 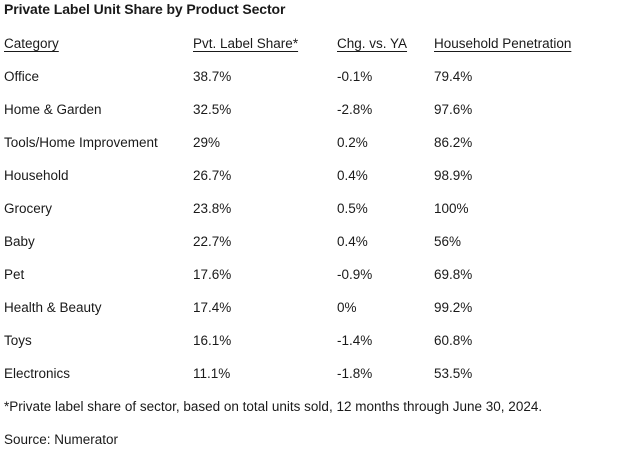 I want to click on table-row: Baby 22.7% 0.4% 56%, so click(x=311, y=241).